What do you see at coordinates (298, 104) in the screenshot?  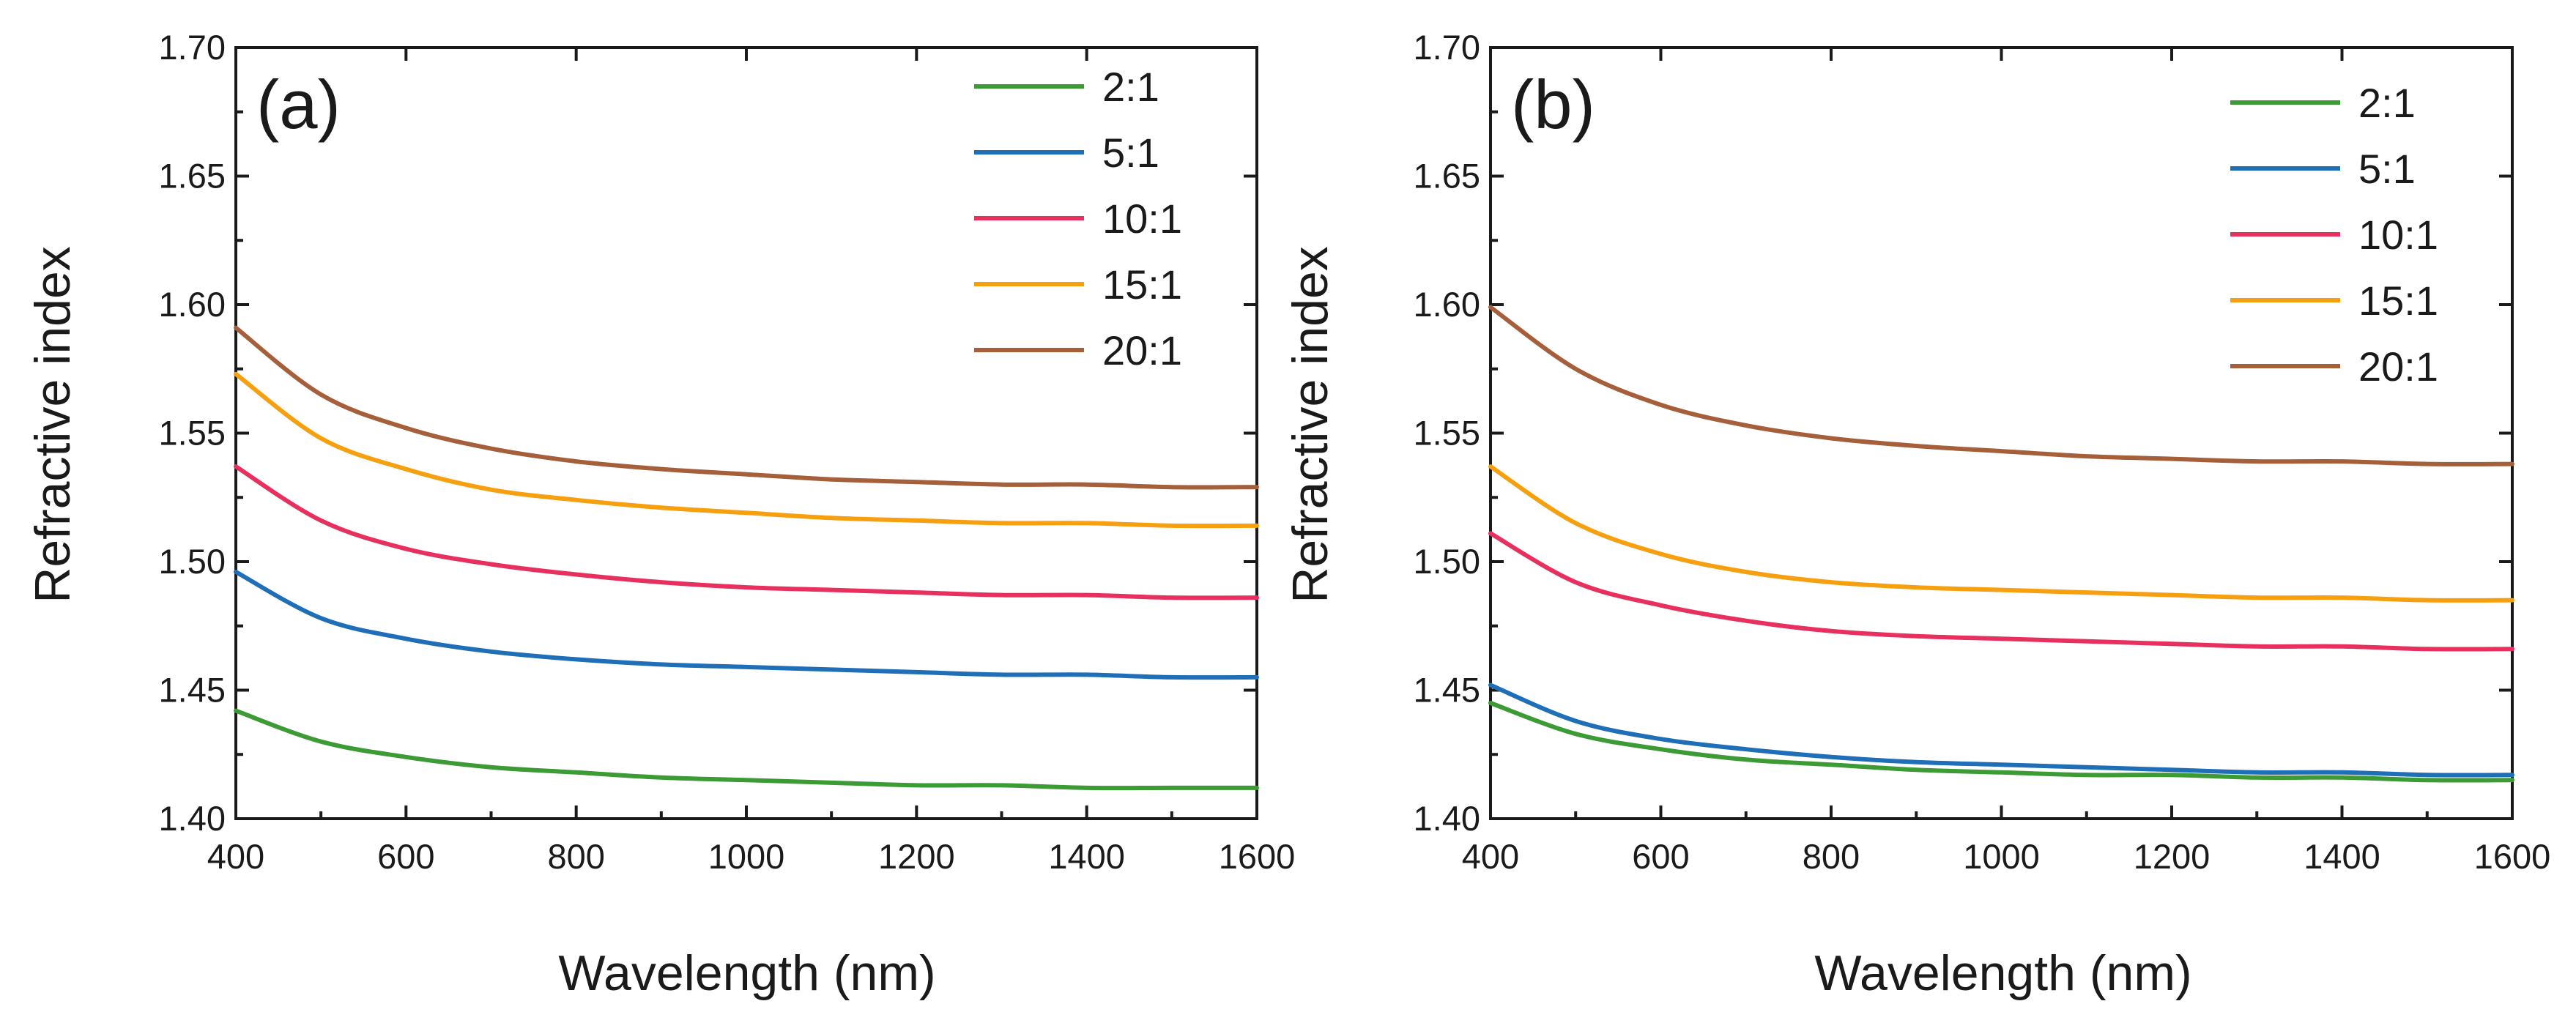 I see `panel-label: (a)` at bounding box center [298, 104].